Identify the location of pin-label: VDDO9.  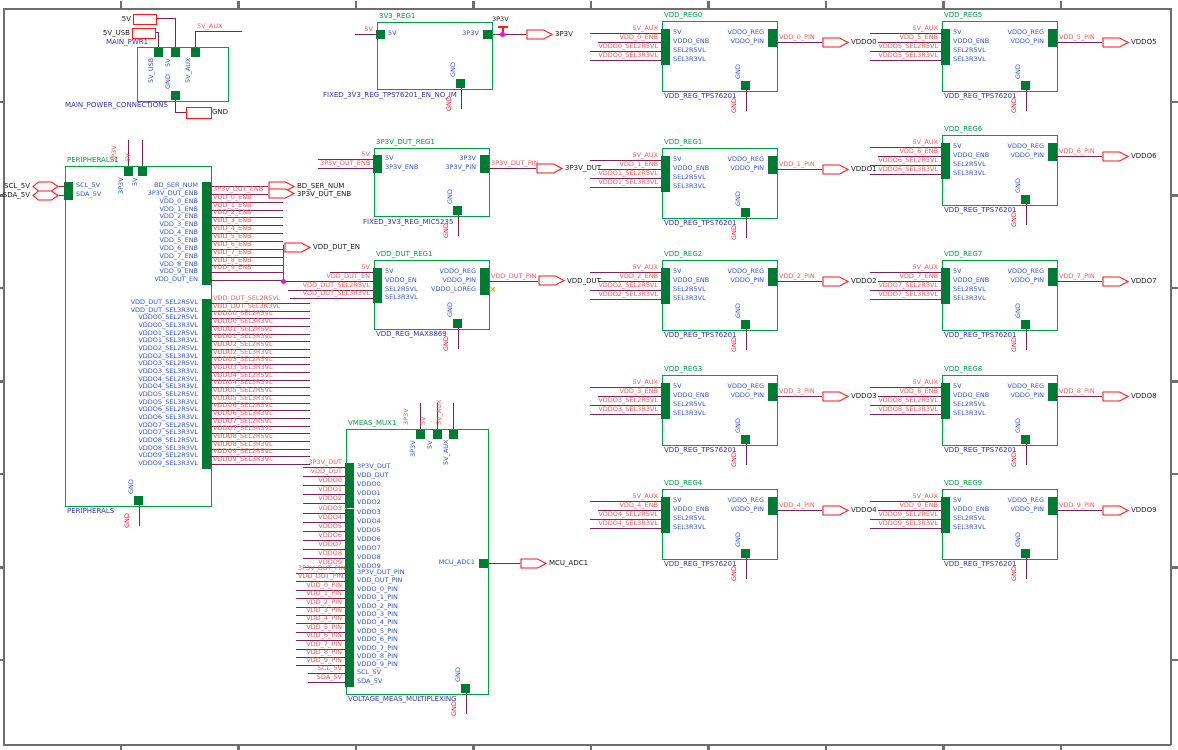
(369, 566).